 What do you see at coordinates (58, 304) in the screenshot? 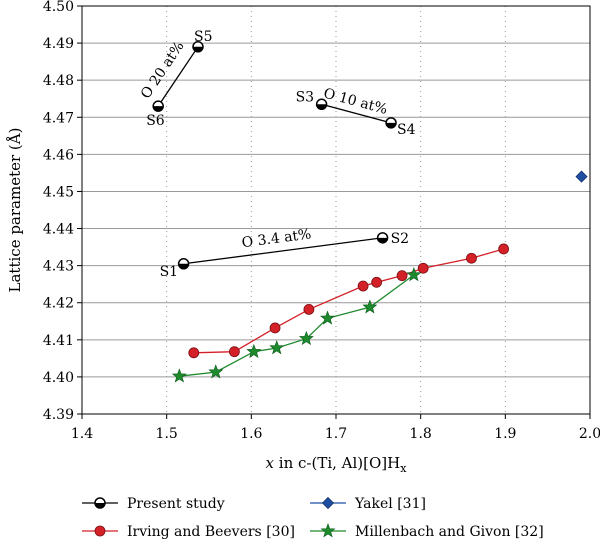
I see `y-tick-label: 4.42` at bounding box center [58, 304].